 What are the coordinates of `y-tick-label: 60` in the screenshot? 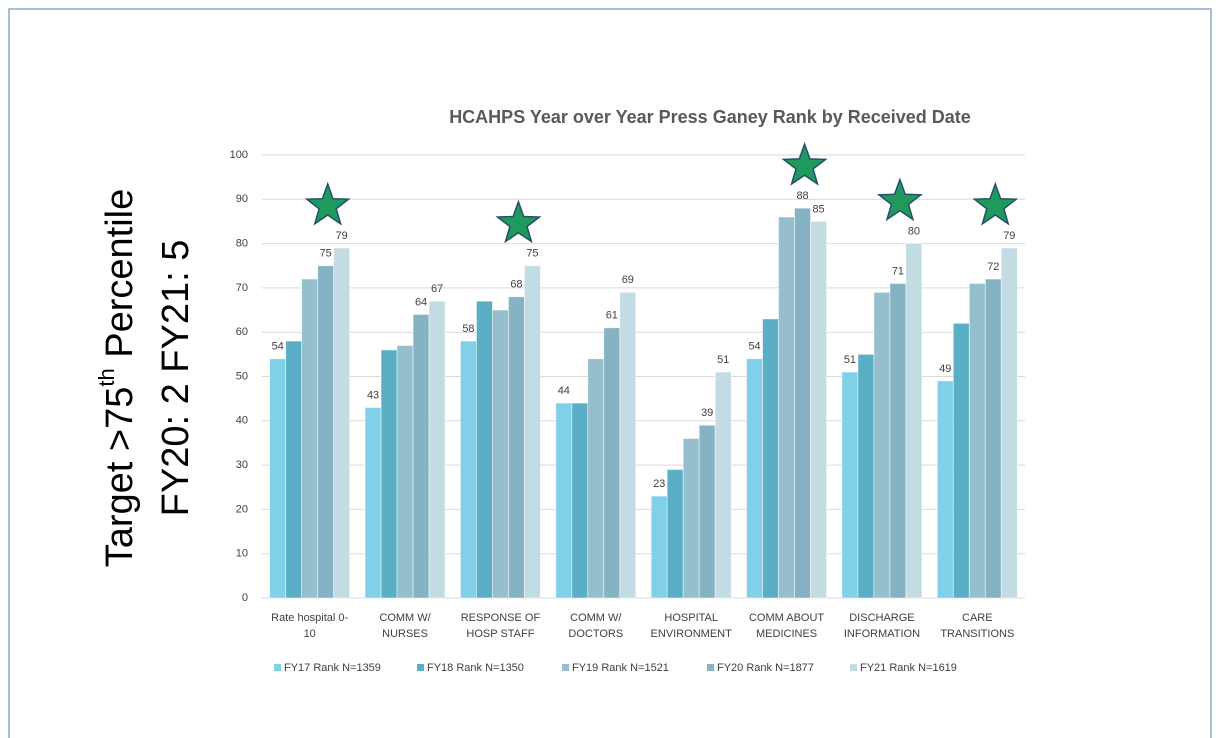 It's located at (242, 332).